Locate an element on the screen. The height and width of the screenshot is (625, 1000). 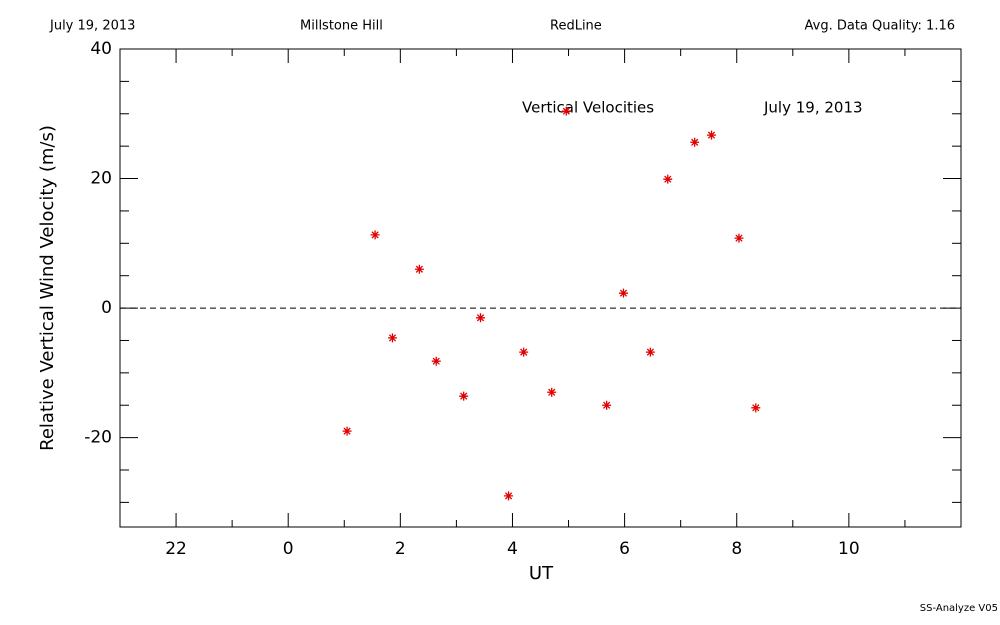
x-tick-label: 10 is located at coordinates (849, 549).